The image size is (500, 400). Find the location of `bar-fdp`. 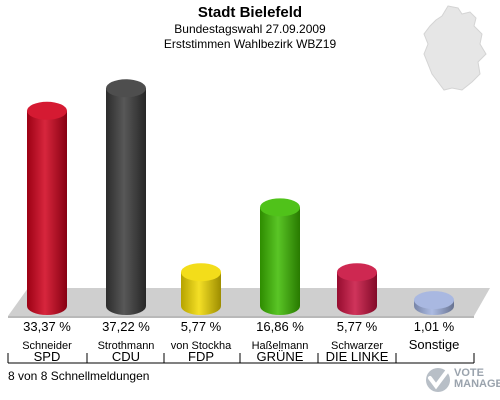

bar-fdp is located at coordinates (201, 289).